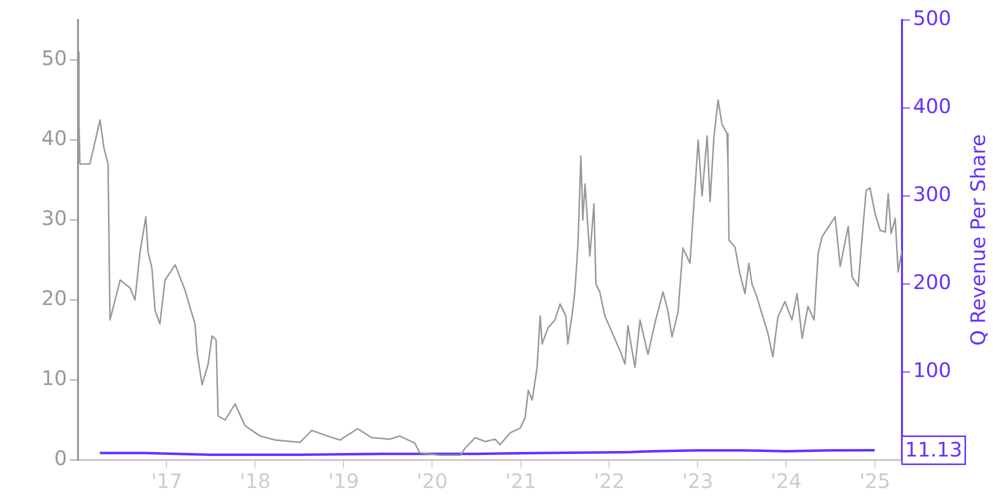 The width and height of the screenshot is (1000, 500). Describe the element at coordinates (54, 298) in the screenshot. I see `y-tick-label: 20` at that location.